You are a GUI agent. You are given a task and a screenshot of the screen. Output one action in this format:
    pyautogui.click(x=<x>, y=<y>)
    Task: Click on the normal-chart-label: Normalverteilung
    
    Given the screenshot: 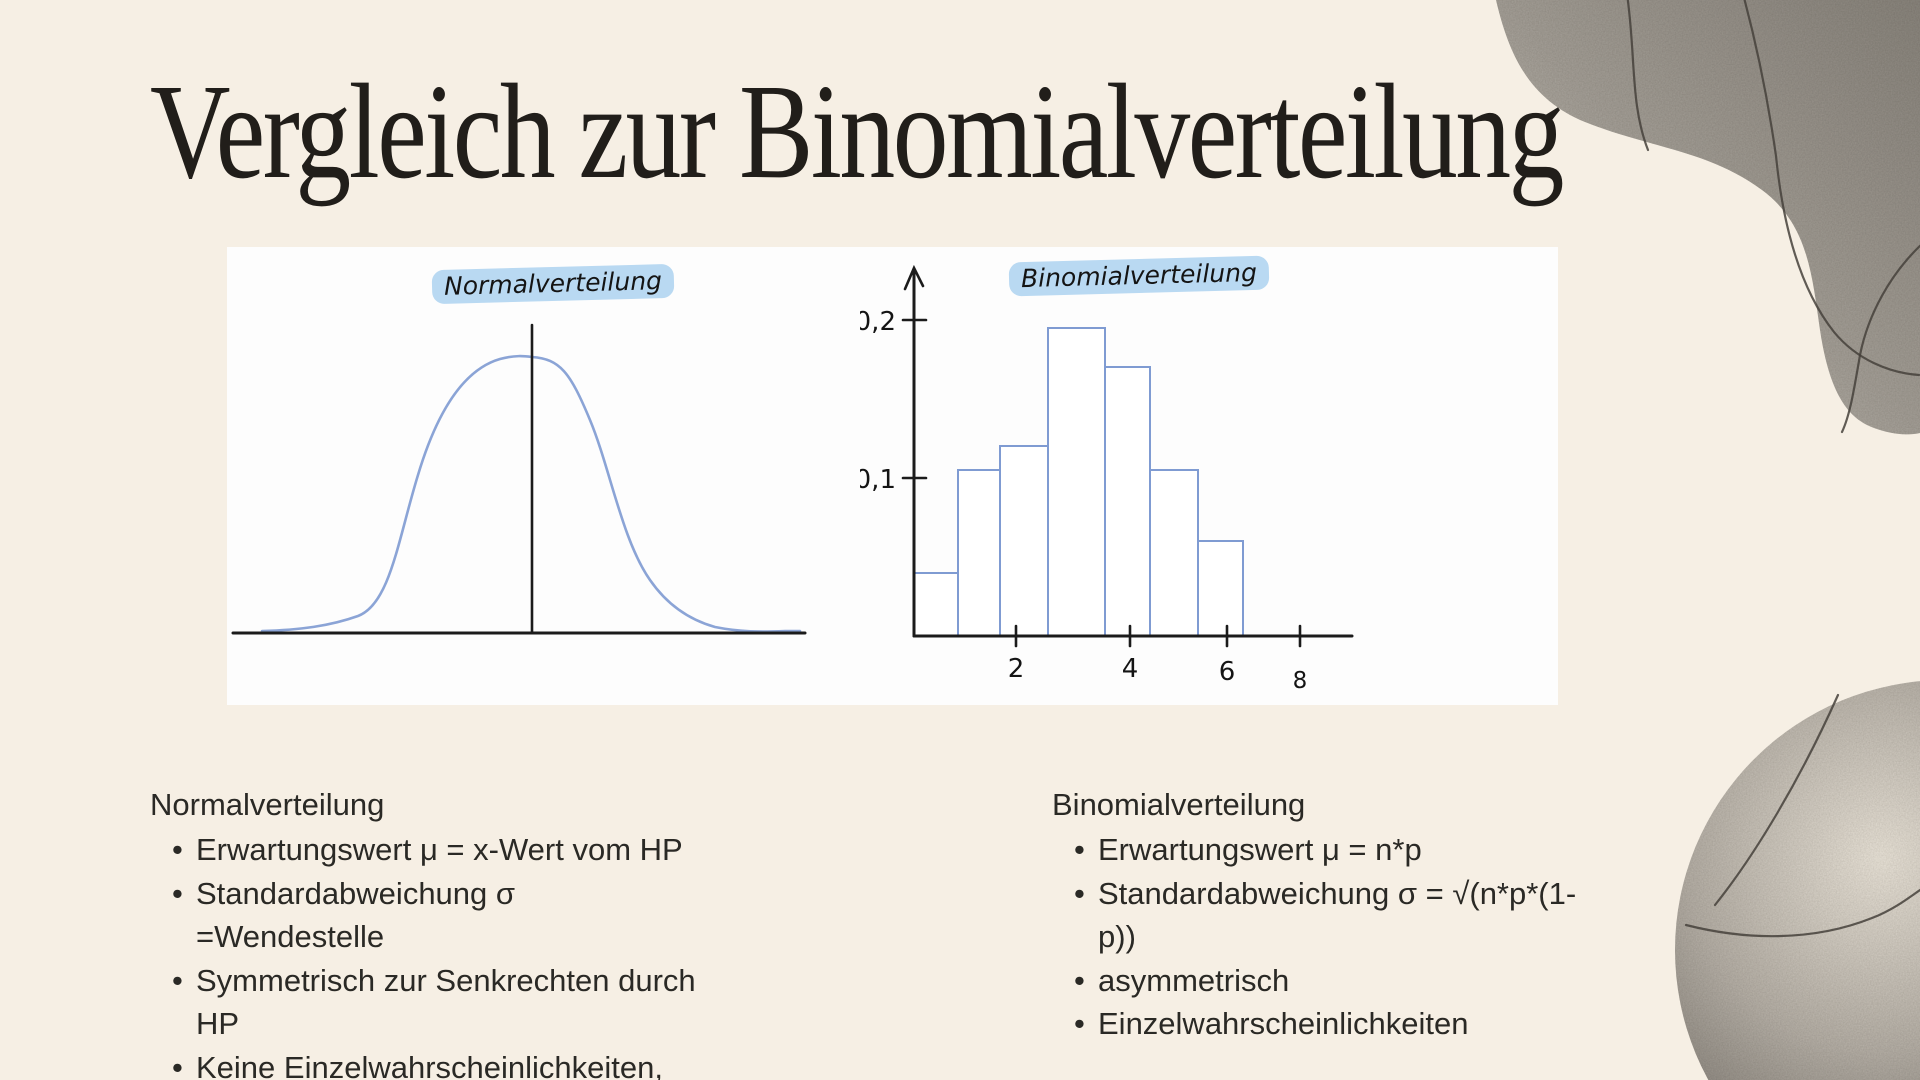 What is the action you would take?
    pyautogui.click(x=553, y=284)
    